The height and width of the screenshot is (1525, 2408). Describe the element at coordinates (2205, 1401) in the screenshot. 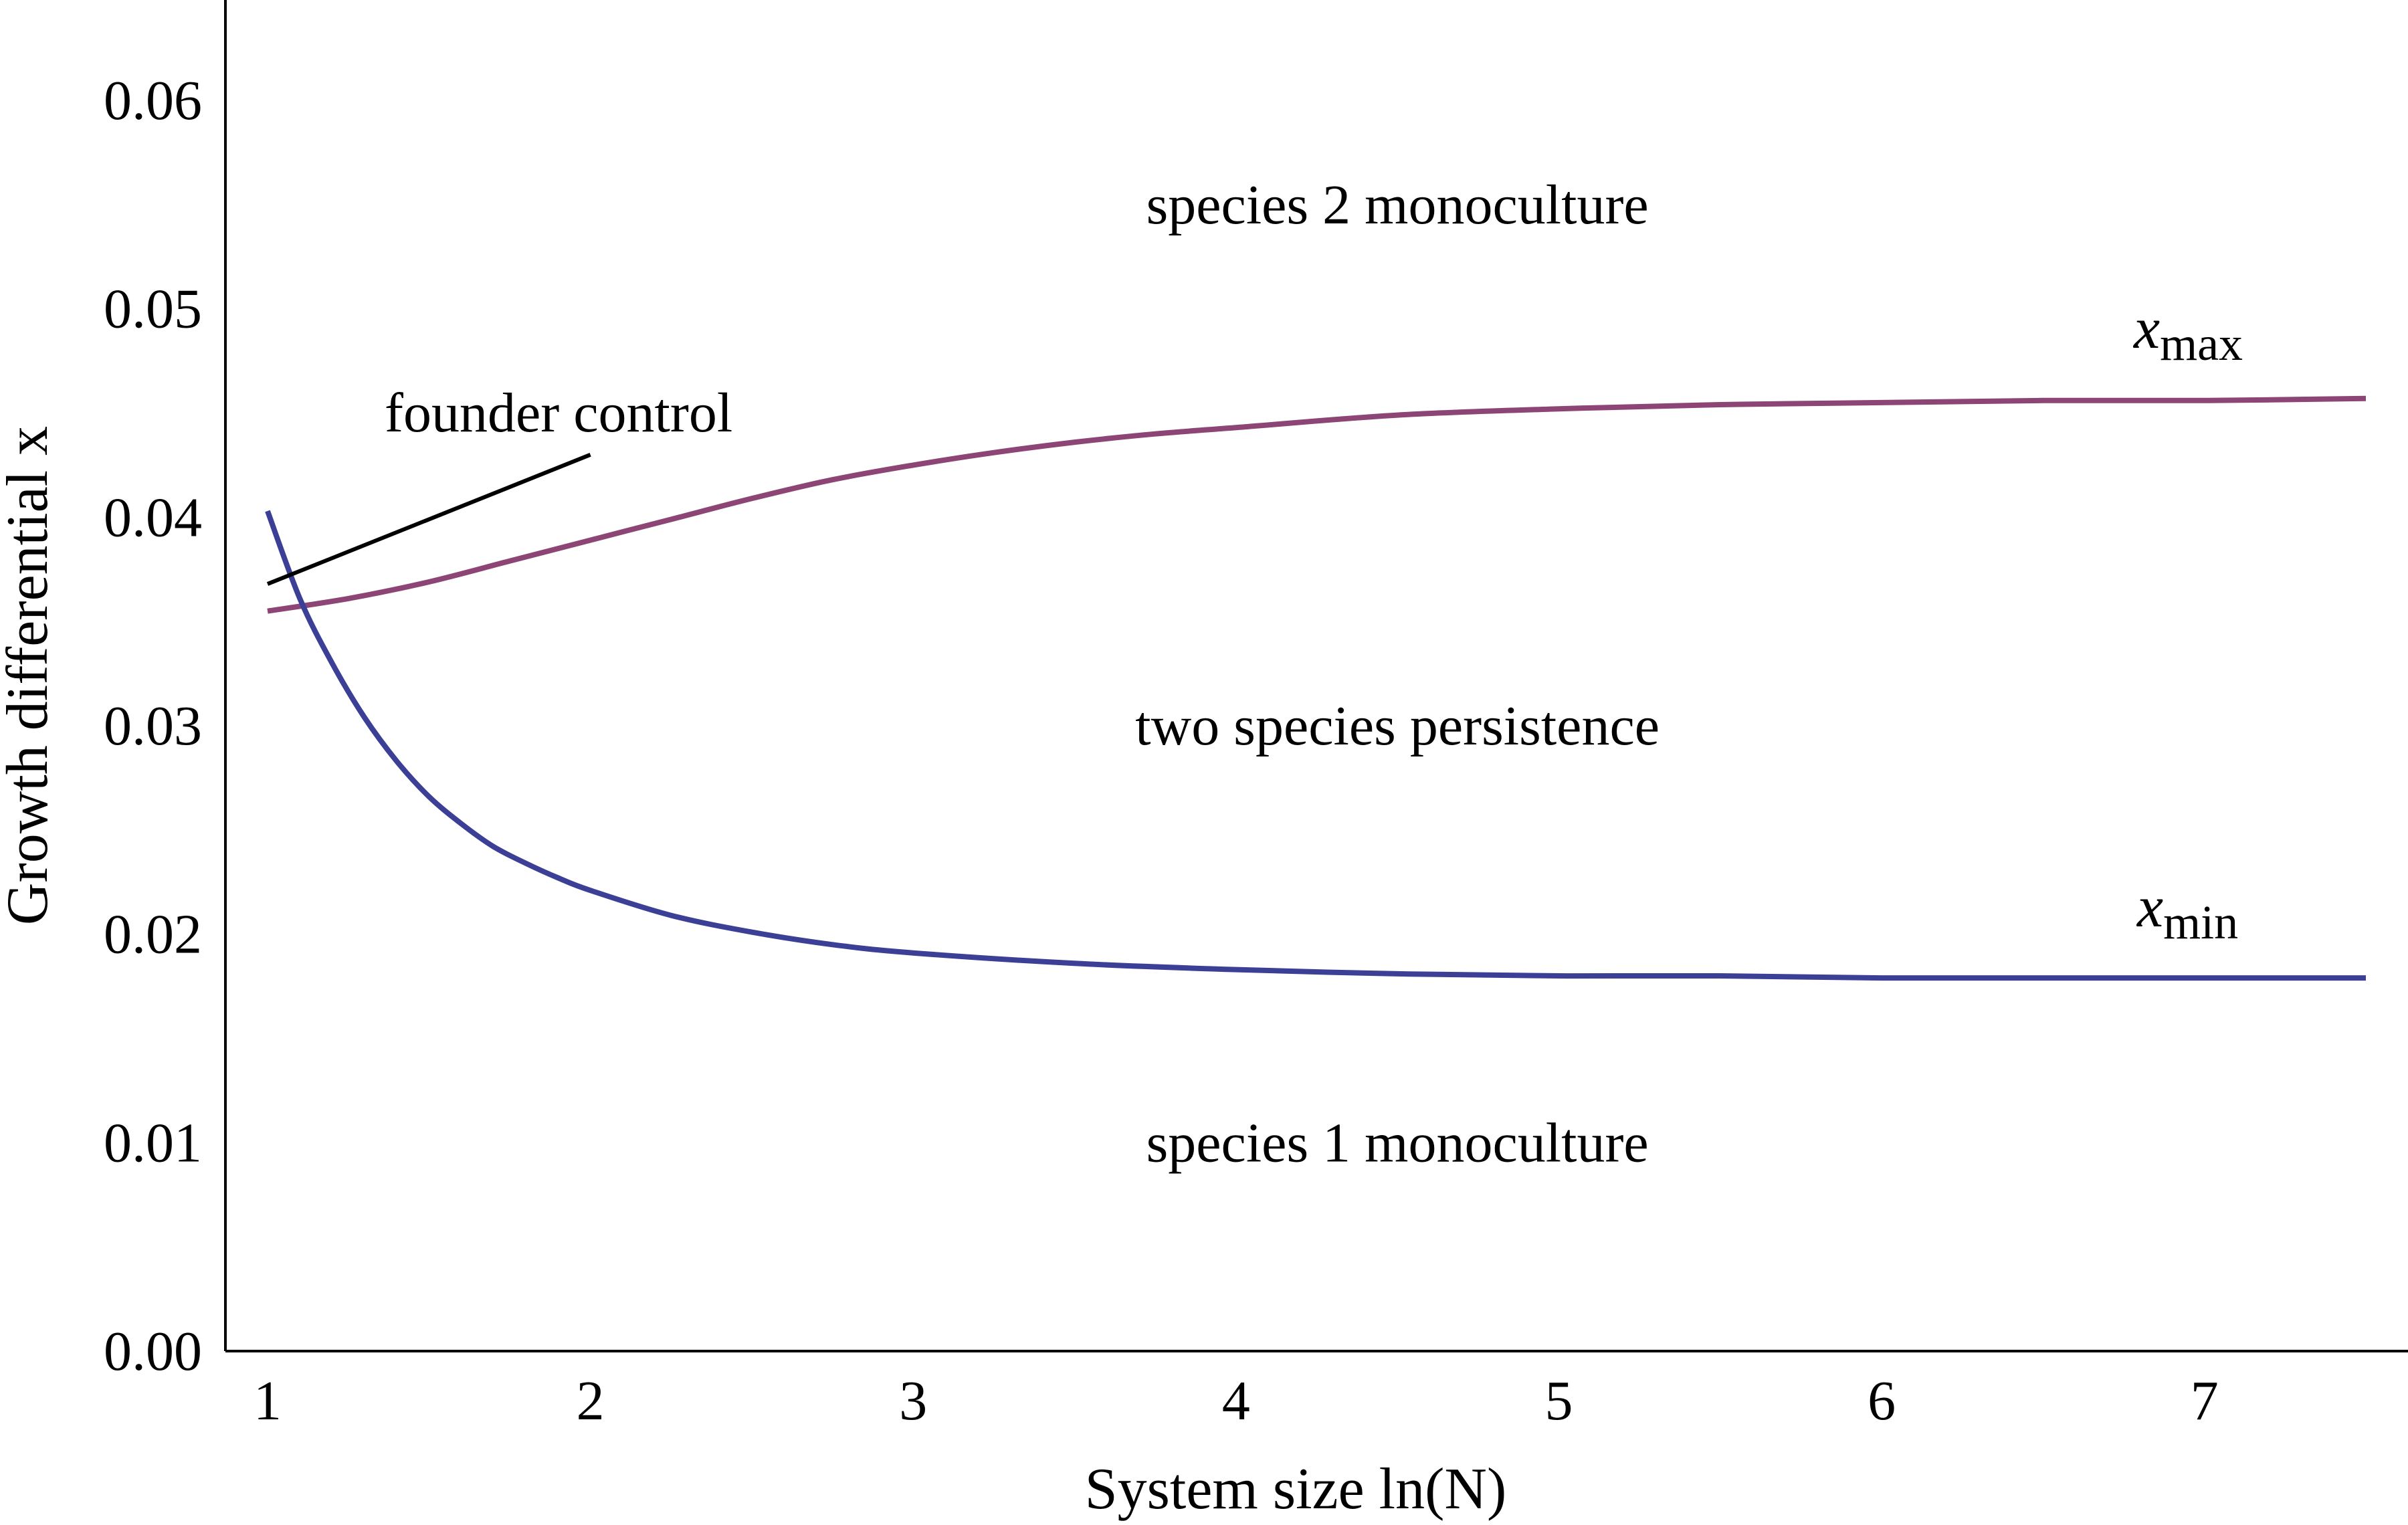

I see `x-tick-label: 7` at that location.